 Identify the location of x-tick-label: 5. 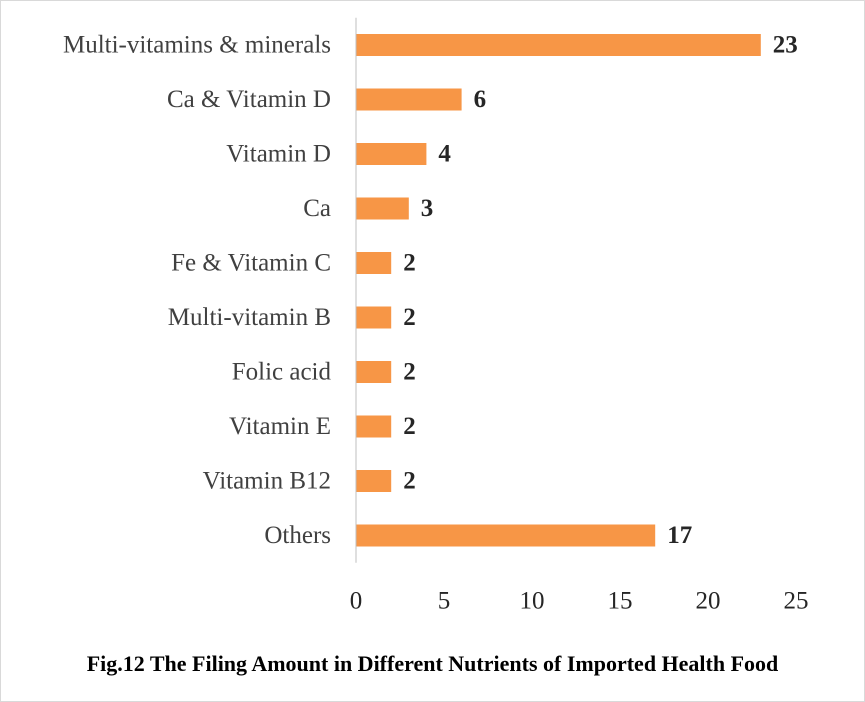
(444, 600).